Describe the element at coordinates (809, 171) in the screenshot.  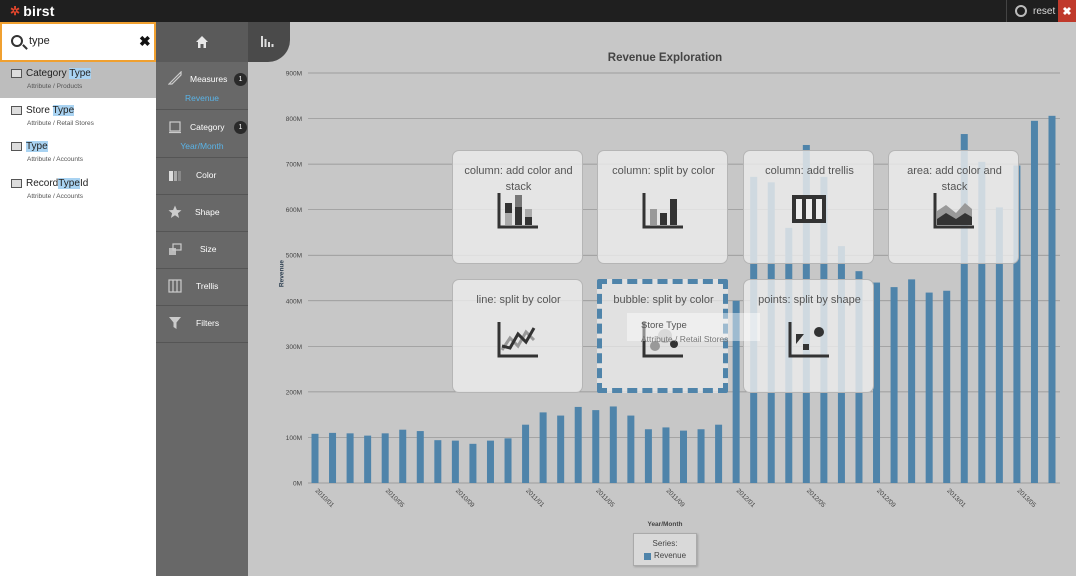
I see `card-label: column: add trellis` at that location.